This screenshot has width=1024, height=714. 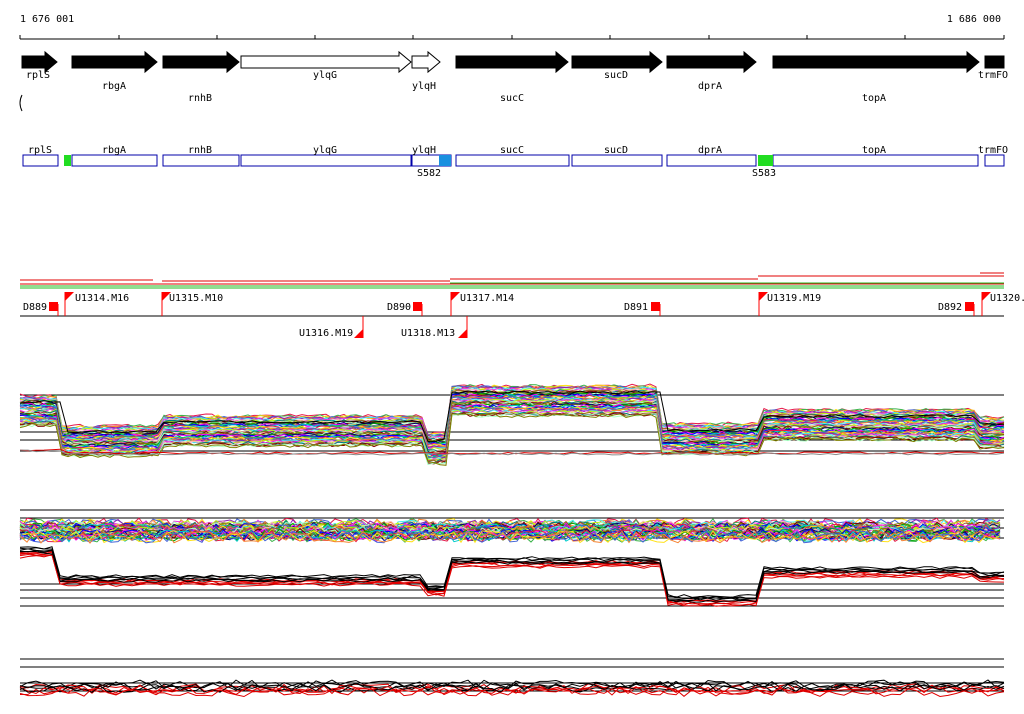 I want to click on gene-arrow-ylqG, so click(x=326, y=62).